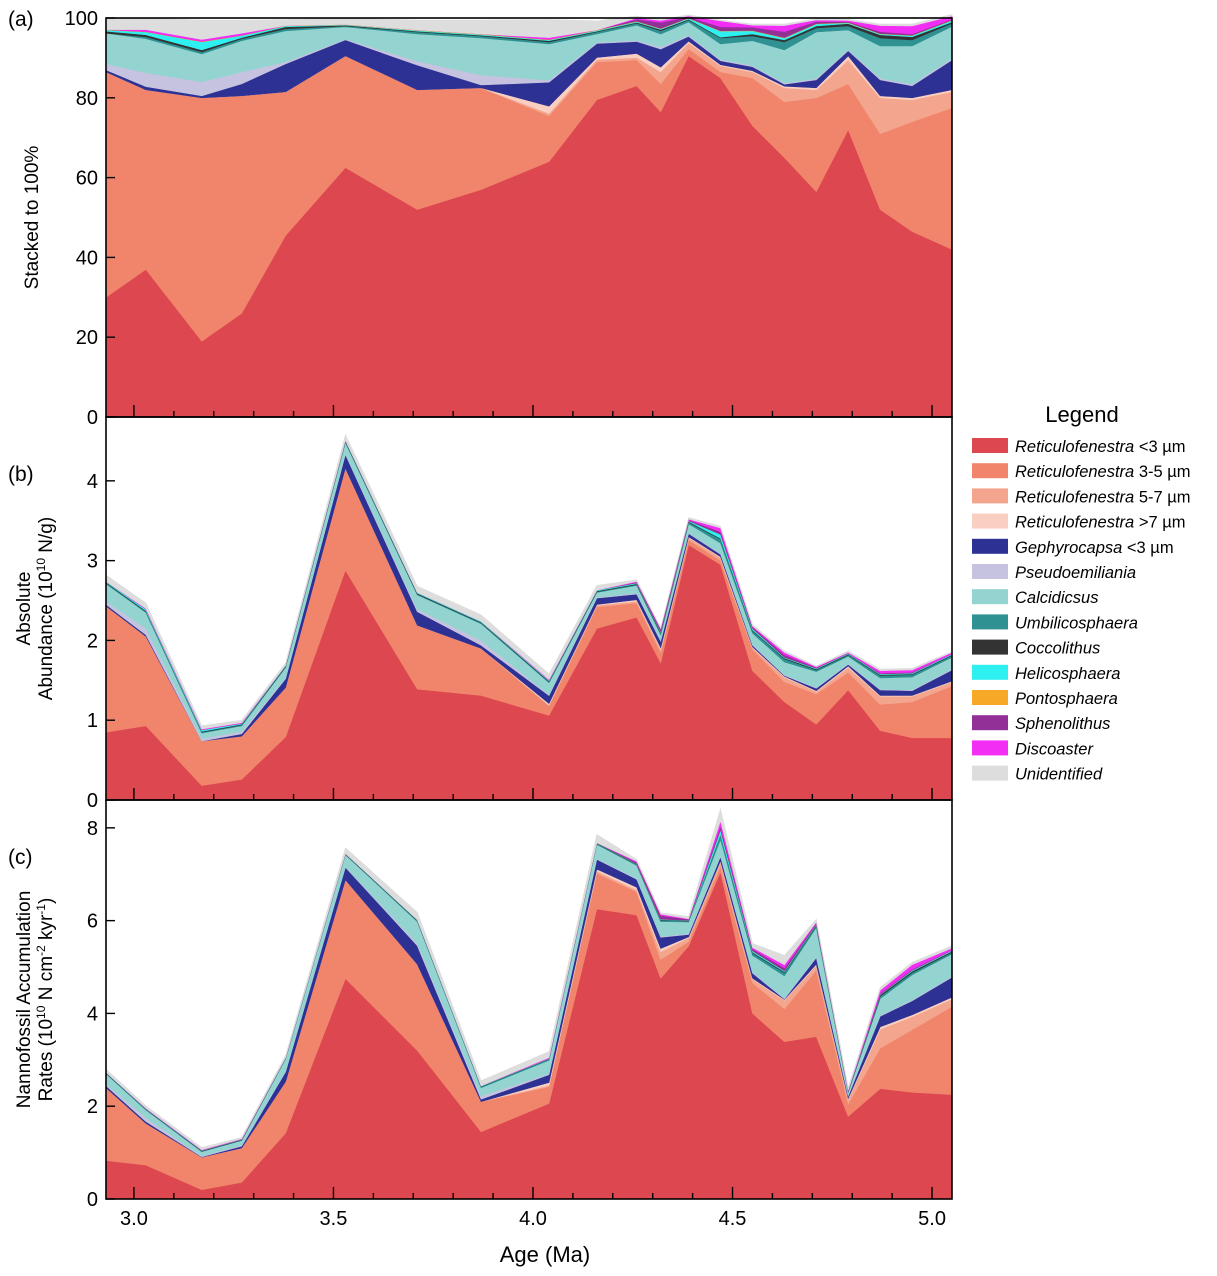 The height and width of the screenshot is (1276, 1217). What do you see at coordinates (21, 474) in the screenshot?
I see `panel-label: (b)` at bounding box center [21, 474].